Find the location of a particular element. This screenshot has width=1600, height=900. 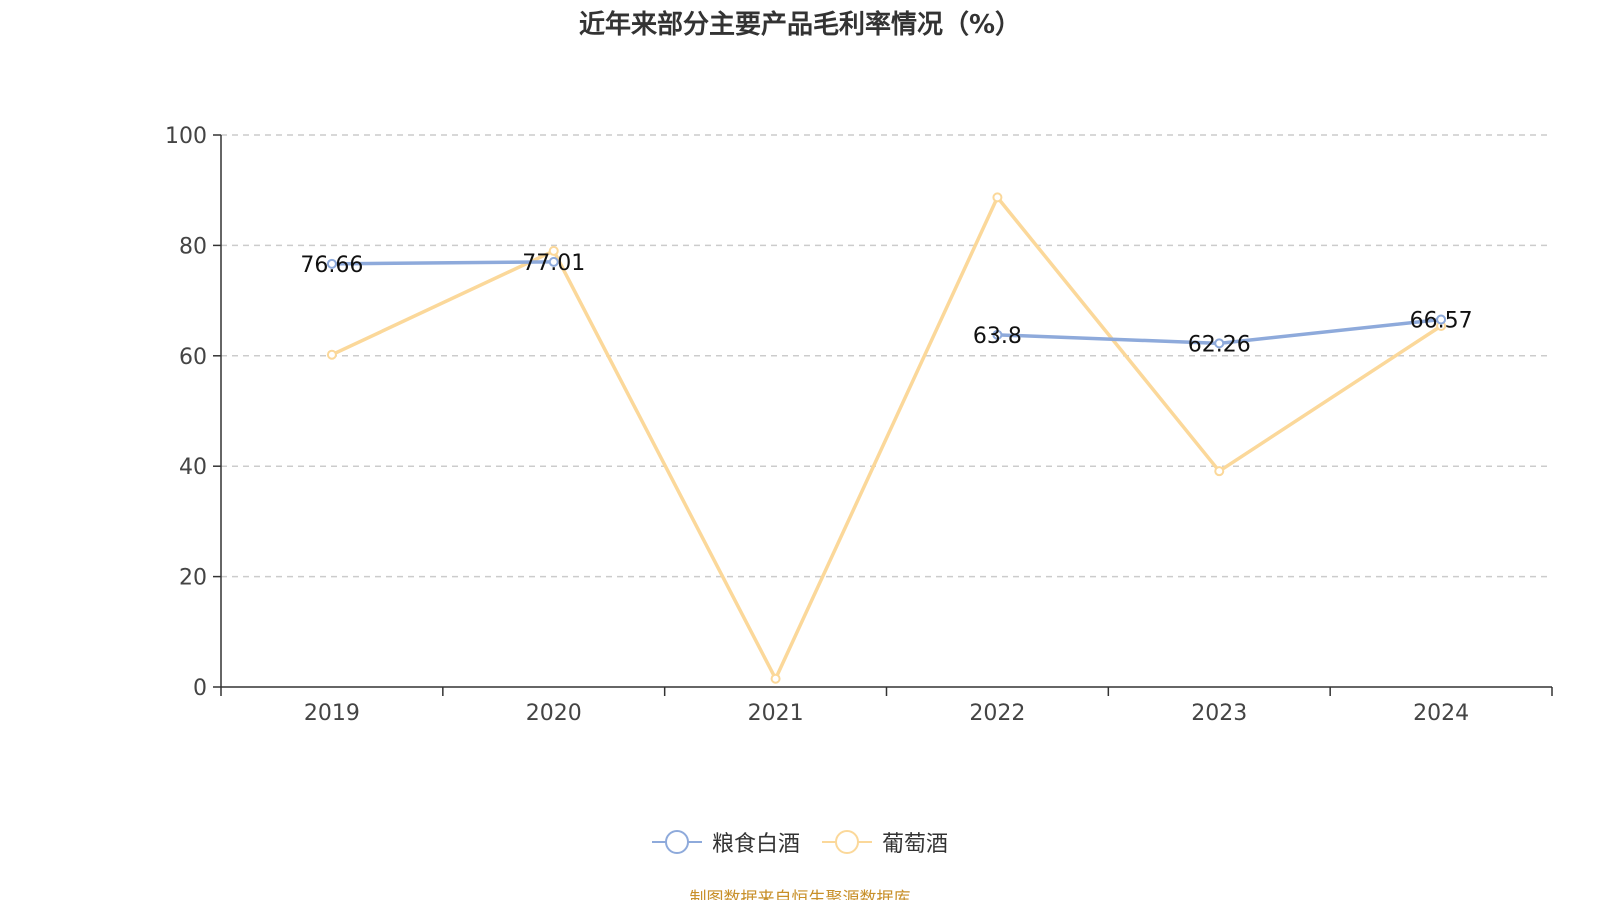

data-label: 76.66 is located at coordinates (331, 265).